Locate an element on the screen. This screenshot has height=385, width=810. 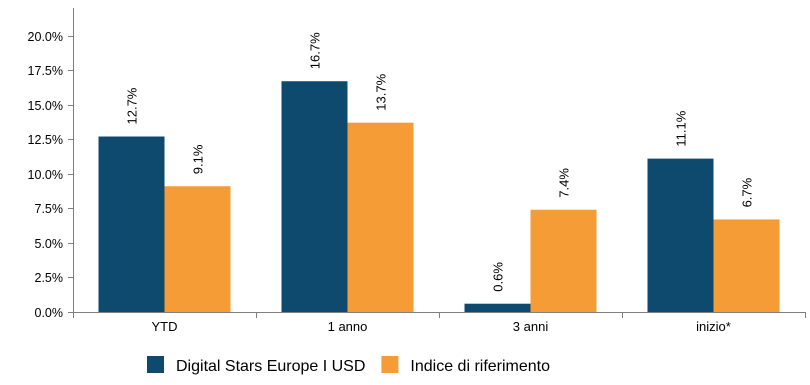
y-tick-label: 15.0% is located at coordinates (45, 106).